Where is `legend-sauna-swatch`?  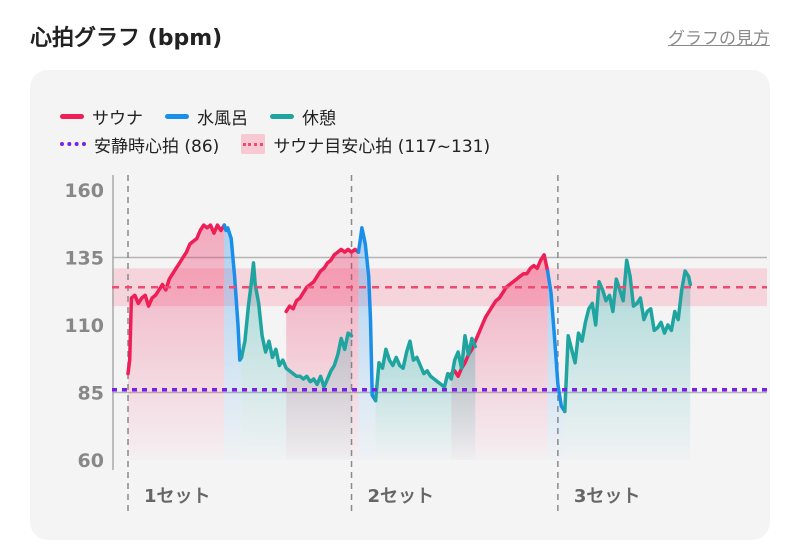 legend-sauna-swatch is located at coordinates (72, 116).